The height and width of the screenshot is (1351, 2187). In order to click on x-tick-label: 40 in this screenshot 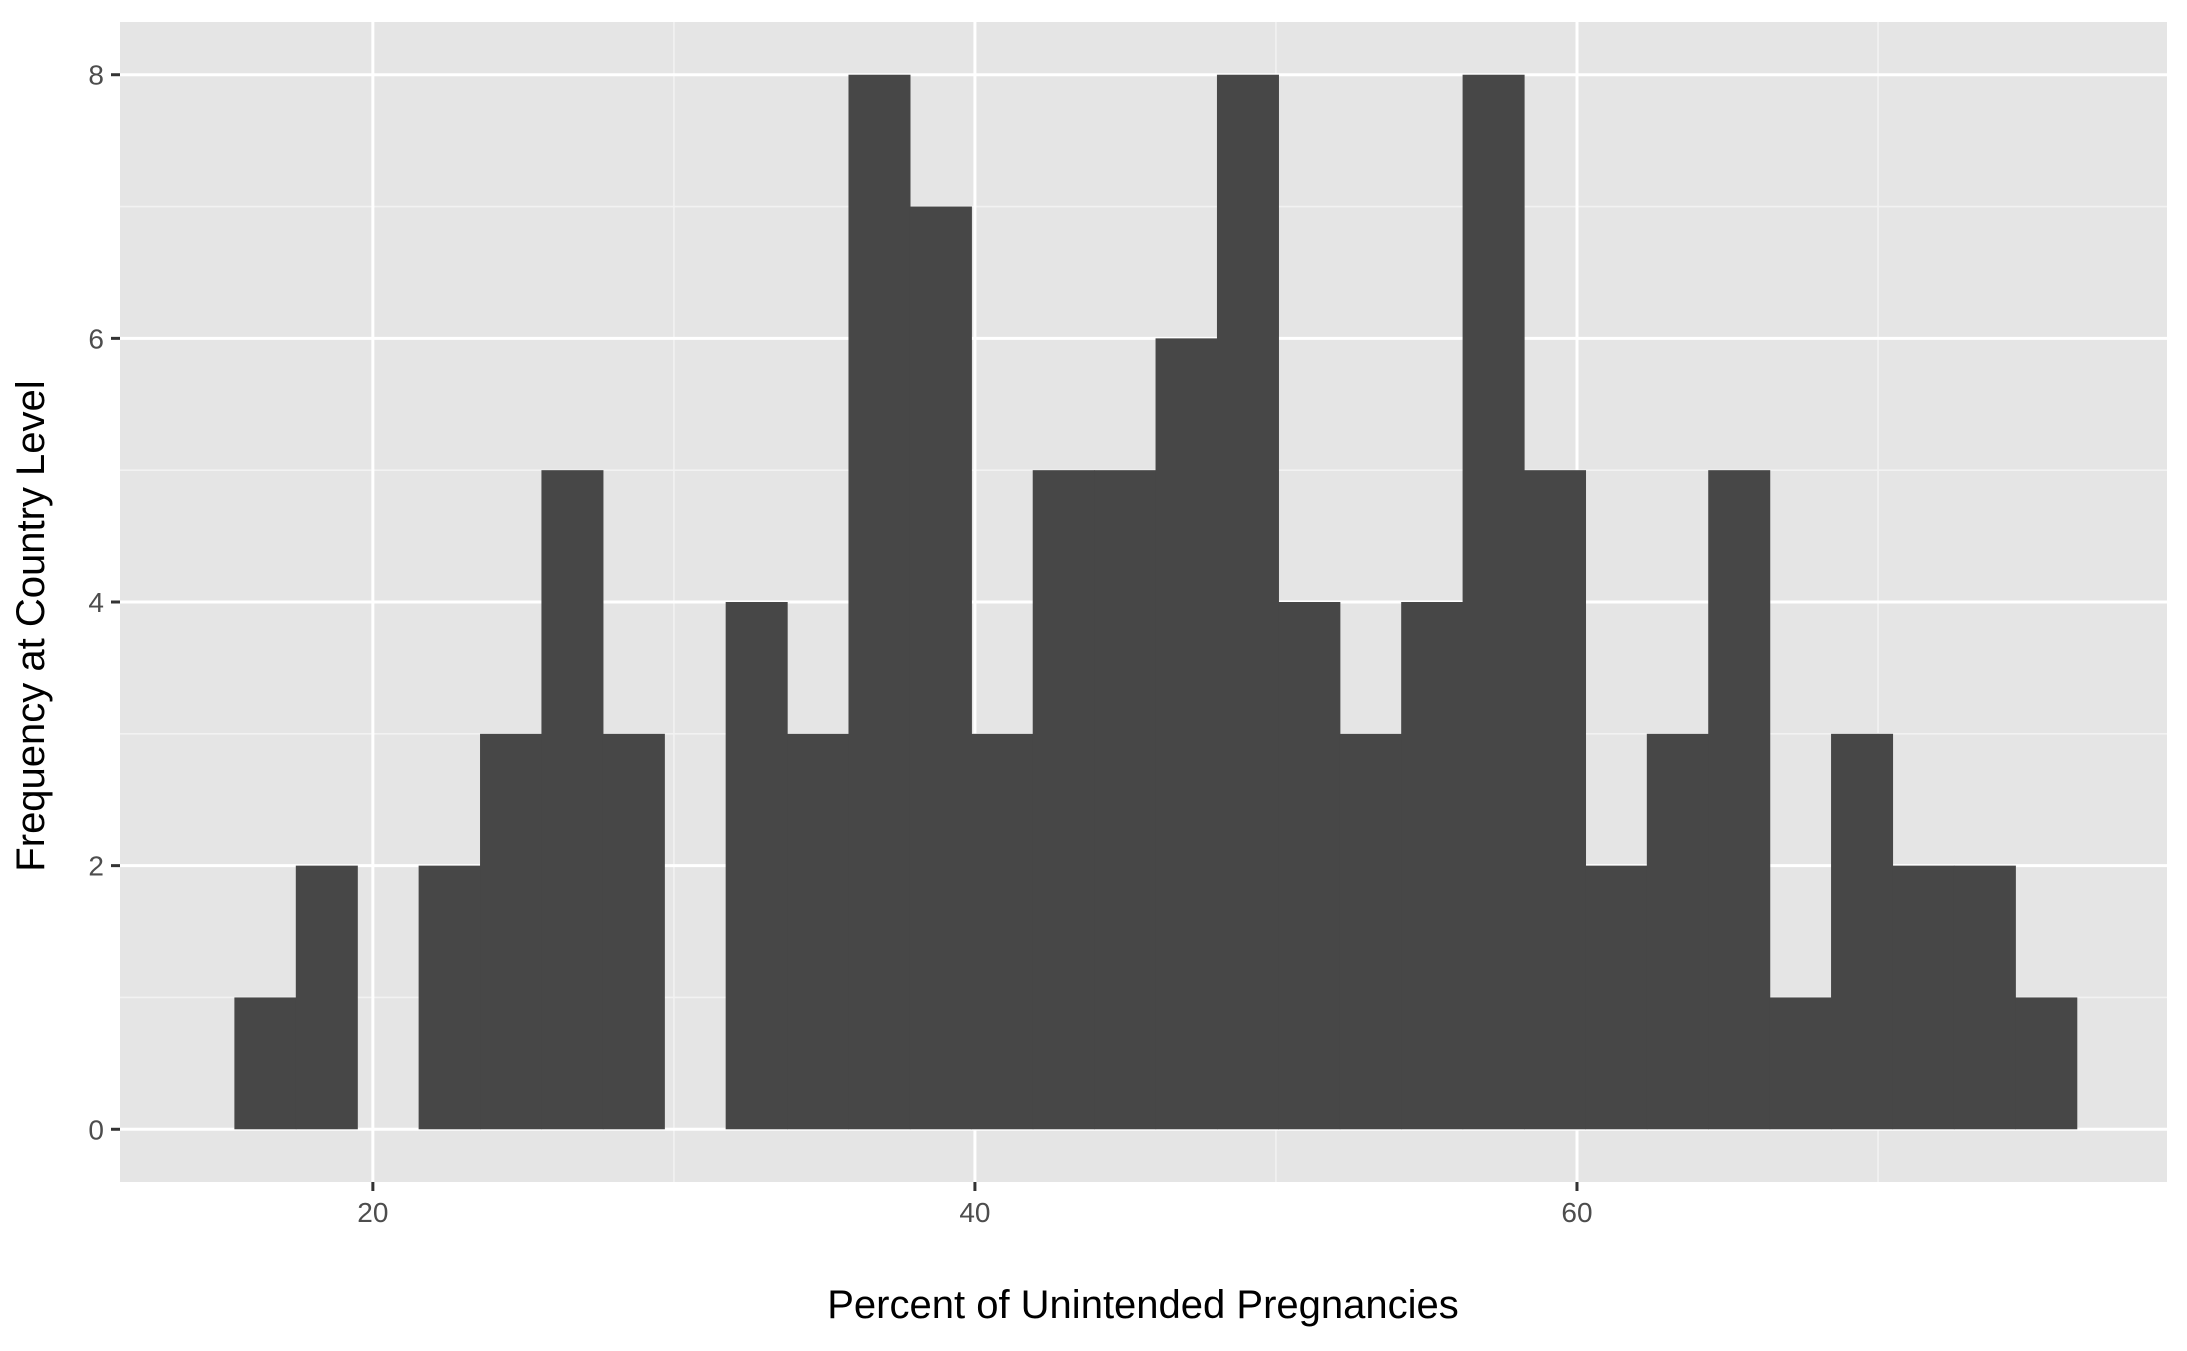, I will do `click(974, 1212)`.